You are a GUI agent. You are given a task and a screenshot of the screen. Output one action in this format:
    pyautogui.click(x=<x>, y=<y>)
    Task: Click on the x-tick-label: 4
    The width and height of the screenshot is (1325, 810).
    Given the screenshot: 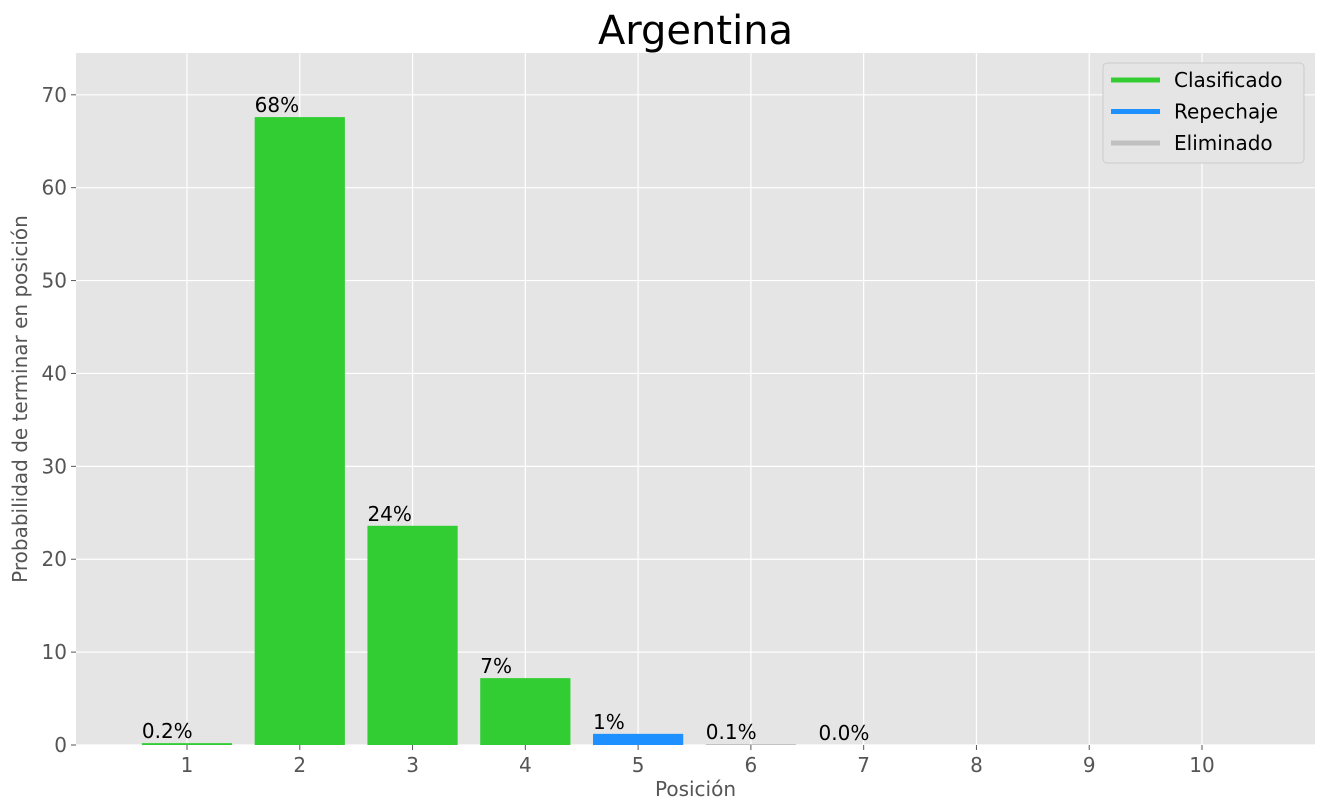 What is the action you would take?
    pyautogui.click(x=525, y=765)
    